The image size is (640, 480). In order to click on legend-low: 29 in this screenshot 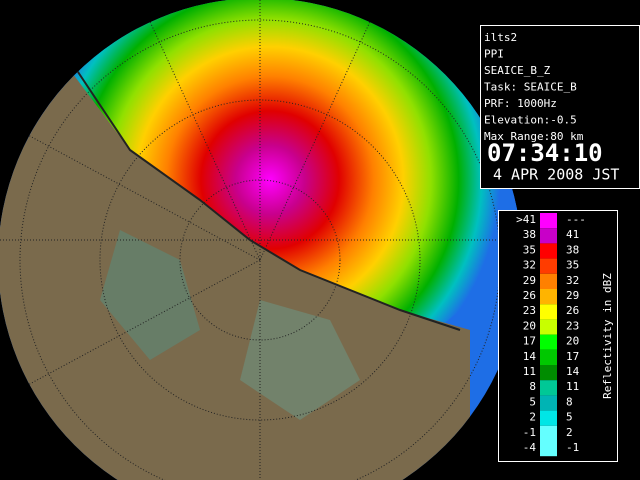, I will do `click(529, 280)`.